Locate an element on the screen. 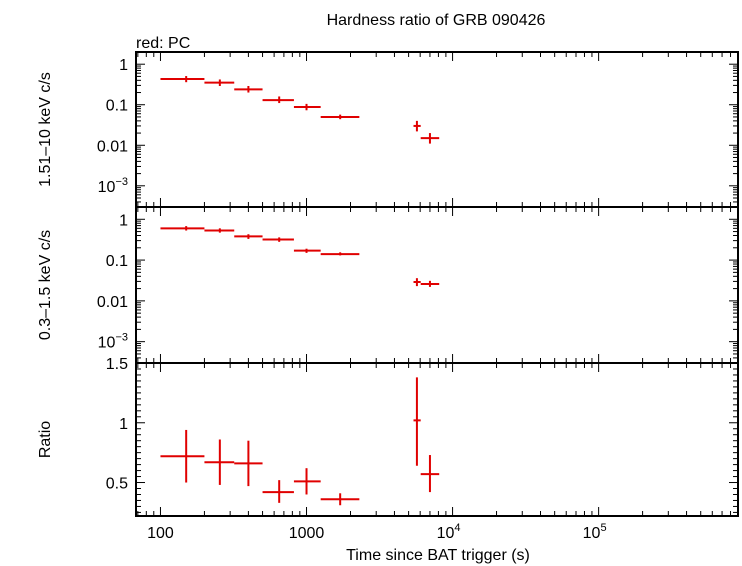 Image resolution: width=742 pixels, height=566 pixels. y-tick-label-base: 1.5 is located at coordinates (117, 364).